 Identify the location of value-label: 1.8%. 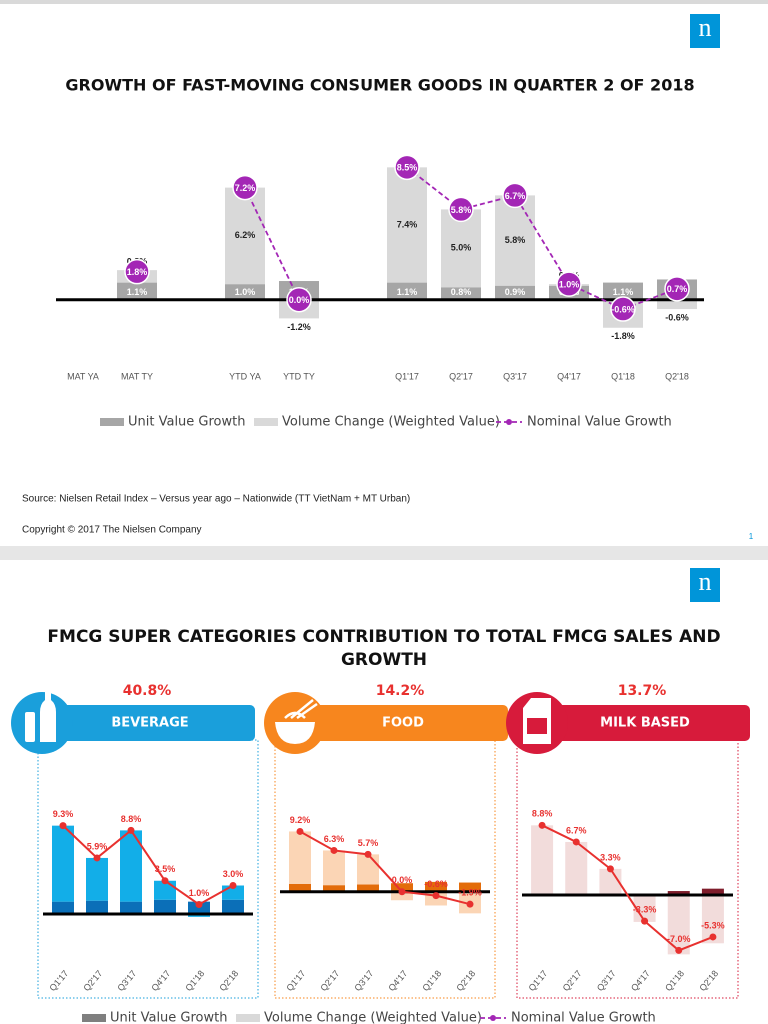
(137, 272).